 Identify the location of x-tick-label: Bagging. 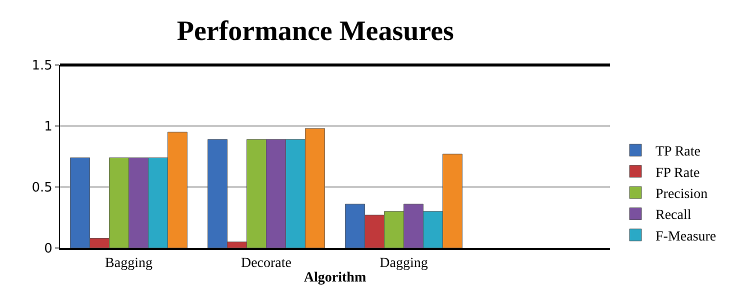
(128, 263).